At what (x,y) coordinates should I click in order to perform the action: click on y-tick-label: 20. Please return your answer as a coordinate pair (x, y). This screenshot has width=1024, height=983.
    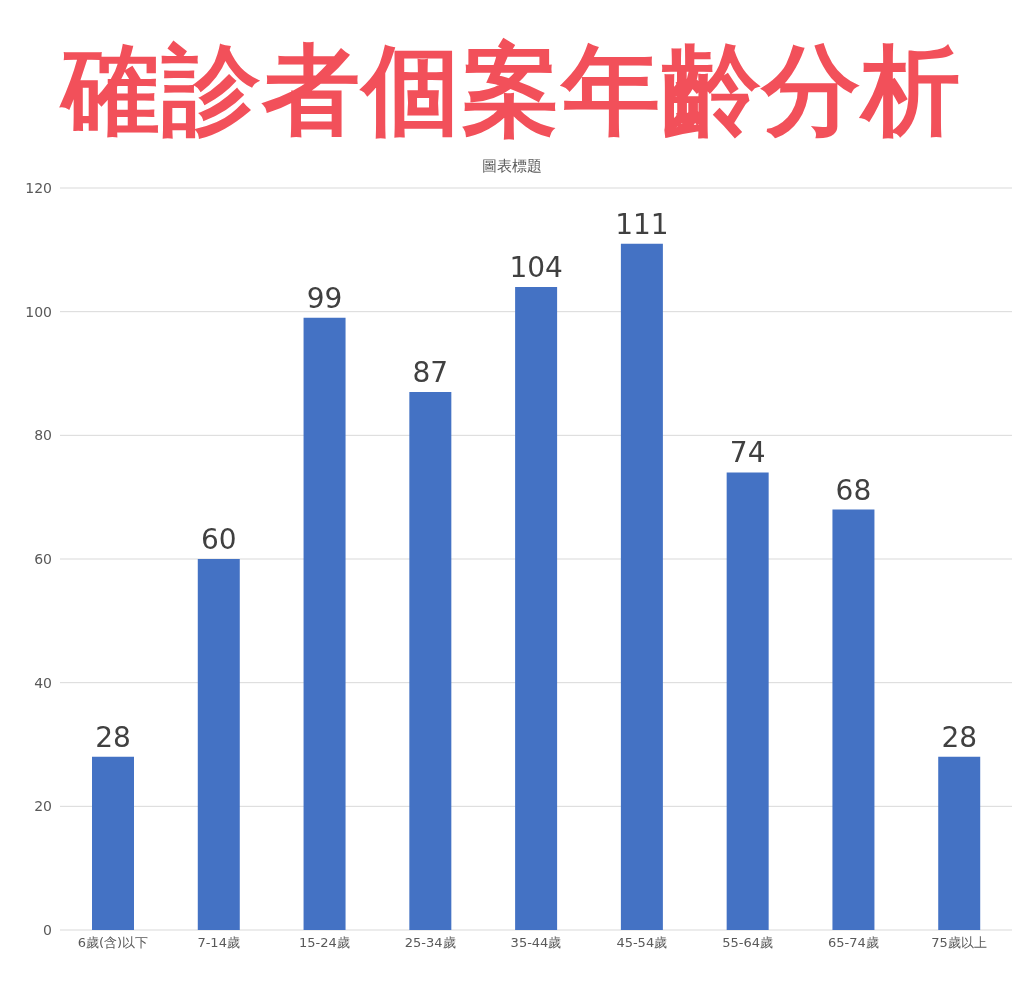
    Looking at the image, I should click on (43, 806).